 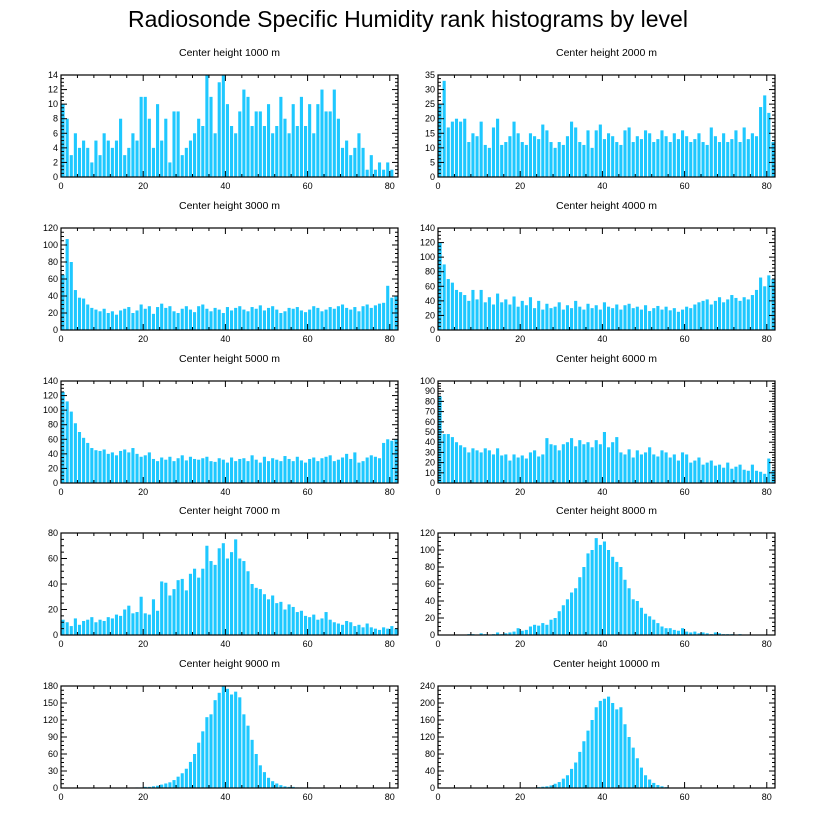 I want to click on y-tick-label: 35, so click(x=430, y=75).